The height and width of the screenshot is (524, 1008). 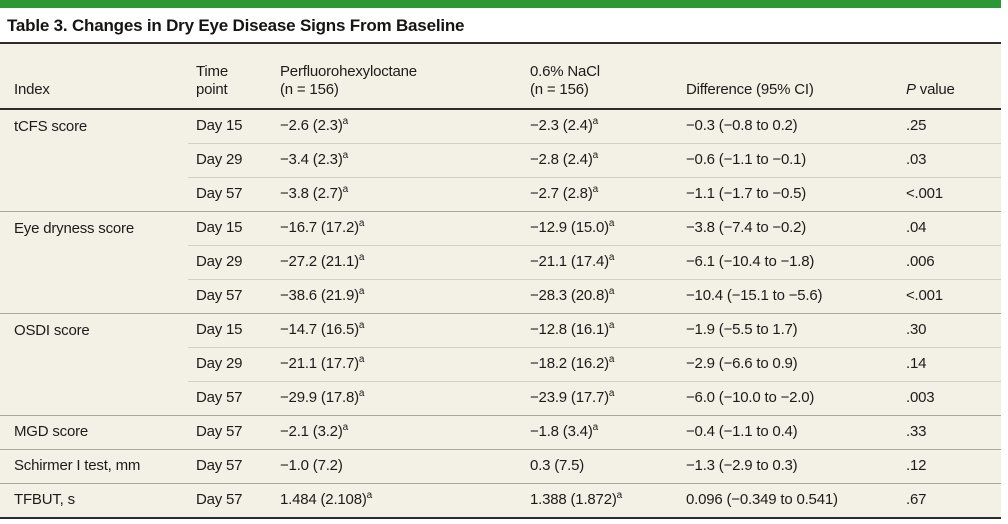 What do you see at coordinates (949, 500) in the screenshot?
I see `cell-p-value: .67` at bounding box center [949, 500].